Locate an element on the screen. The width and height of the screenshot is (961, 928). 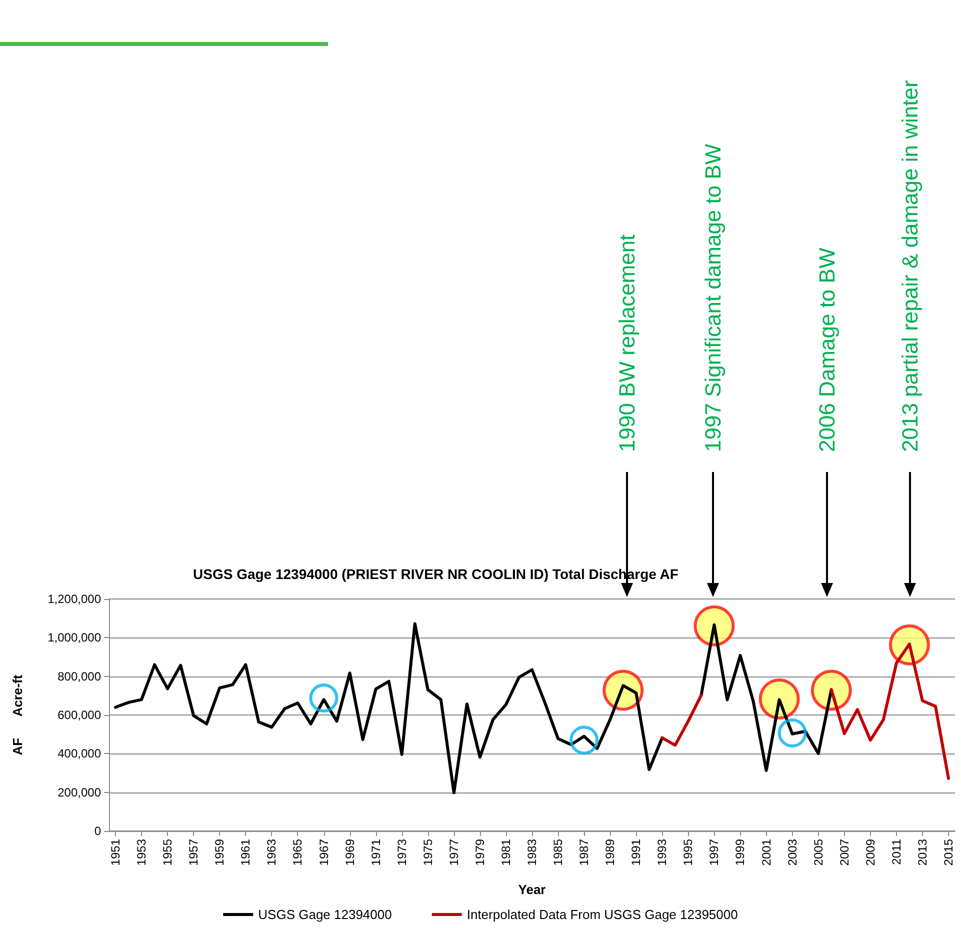
y-tick-label: 400,000 is located at coordinates (80, 753).